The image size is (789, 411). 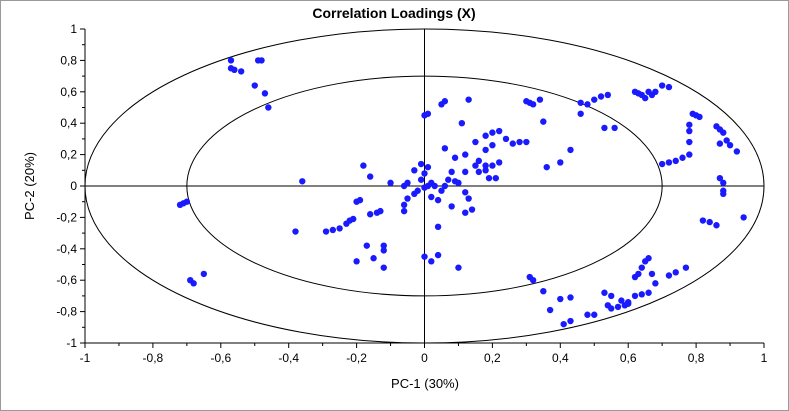 What do you see at coordinates (29, 186) in the screenshot?
I see `y-axis-label: PC-2 (20%)` at bounding box center [29, 186].